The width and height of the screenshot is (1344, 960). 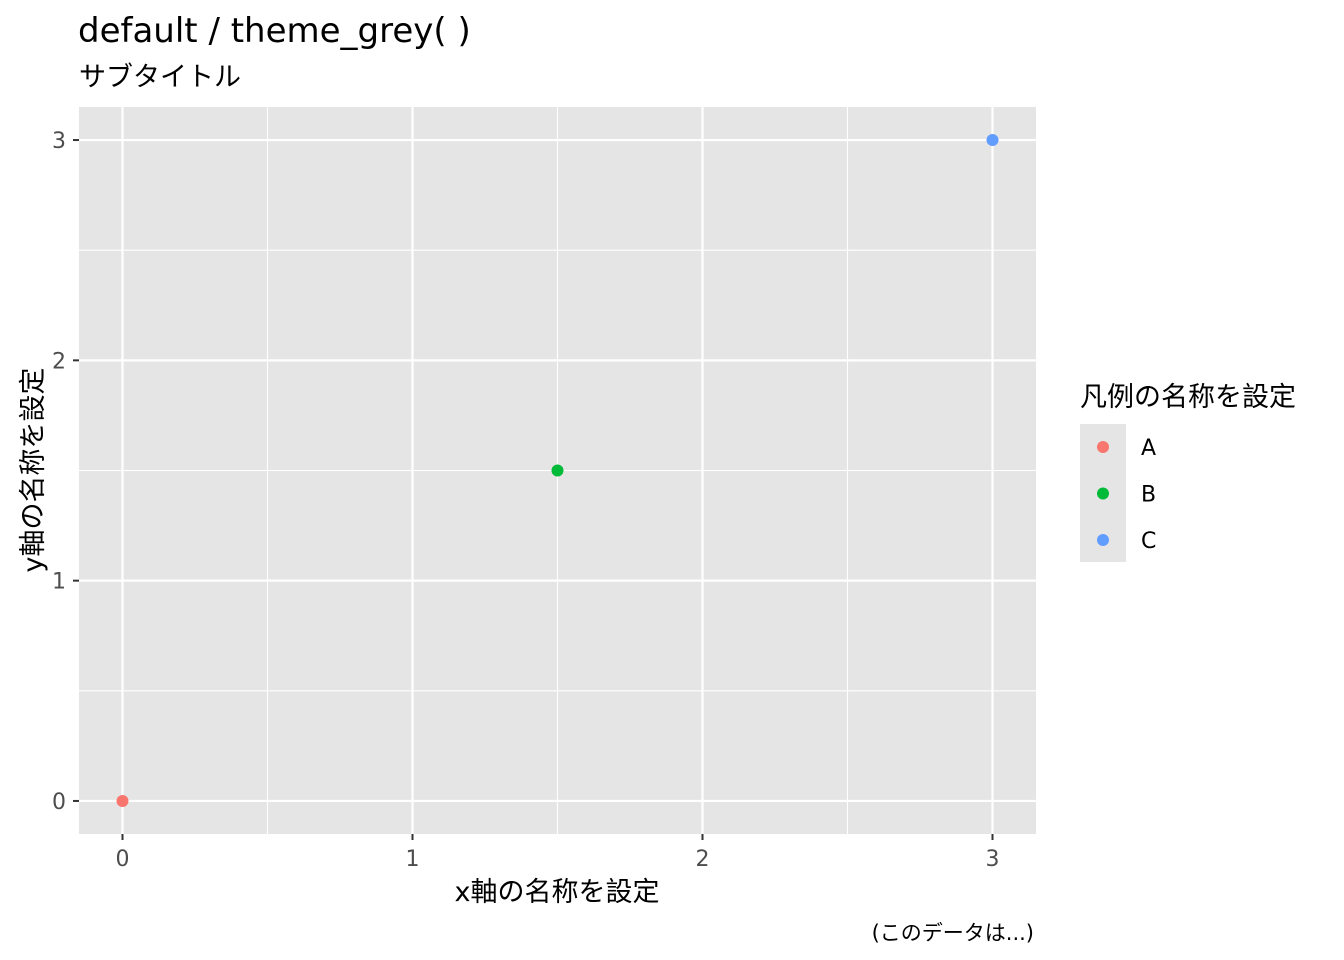 I want to click on chart-subtitle: サブタイトル, so click(x=160, y=77).